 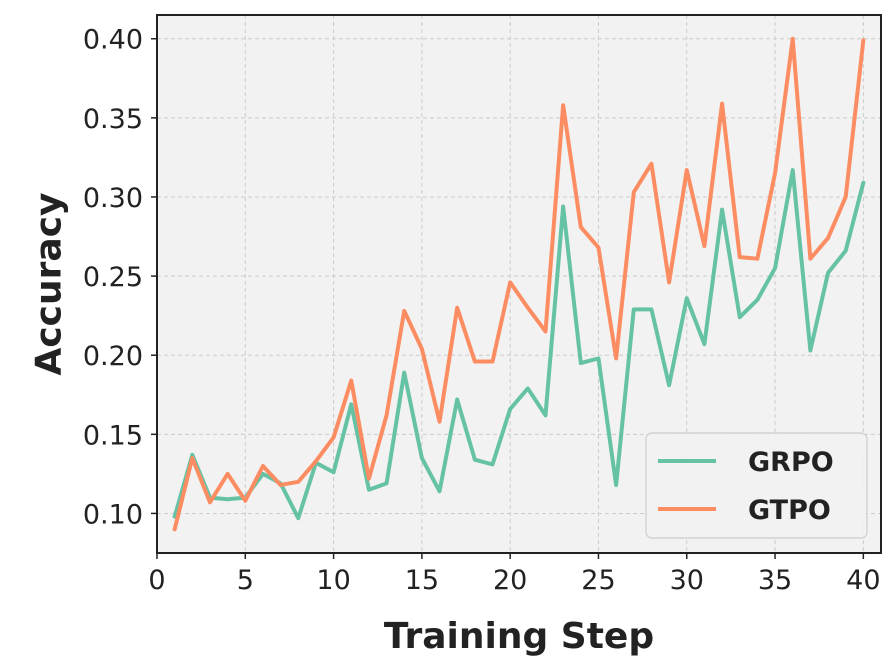 What do you see at coordinates (113, 198) in the screenshot?
I see `y-tick-label: 0.30` at bounding box center [113, 198].